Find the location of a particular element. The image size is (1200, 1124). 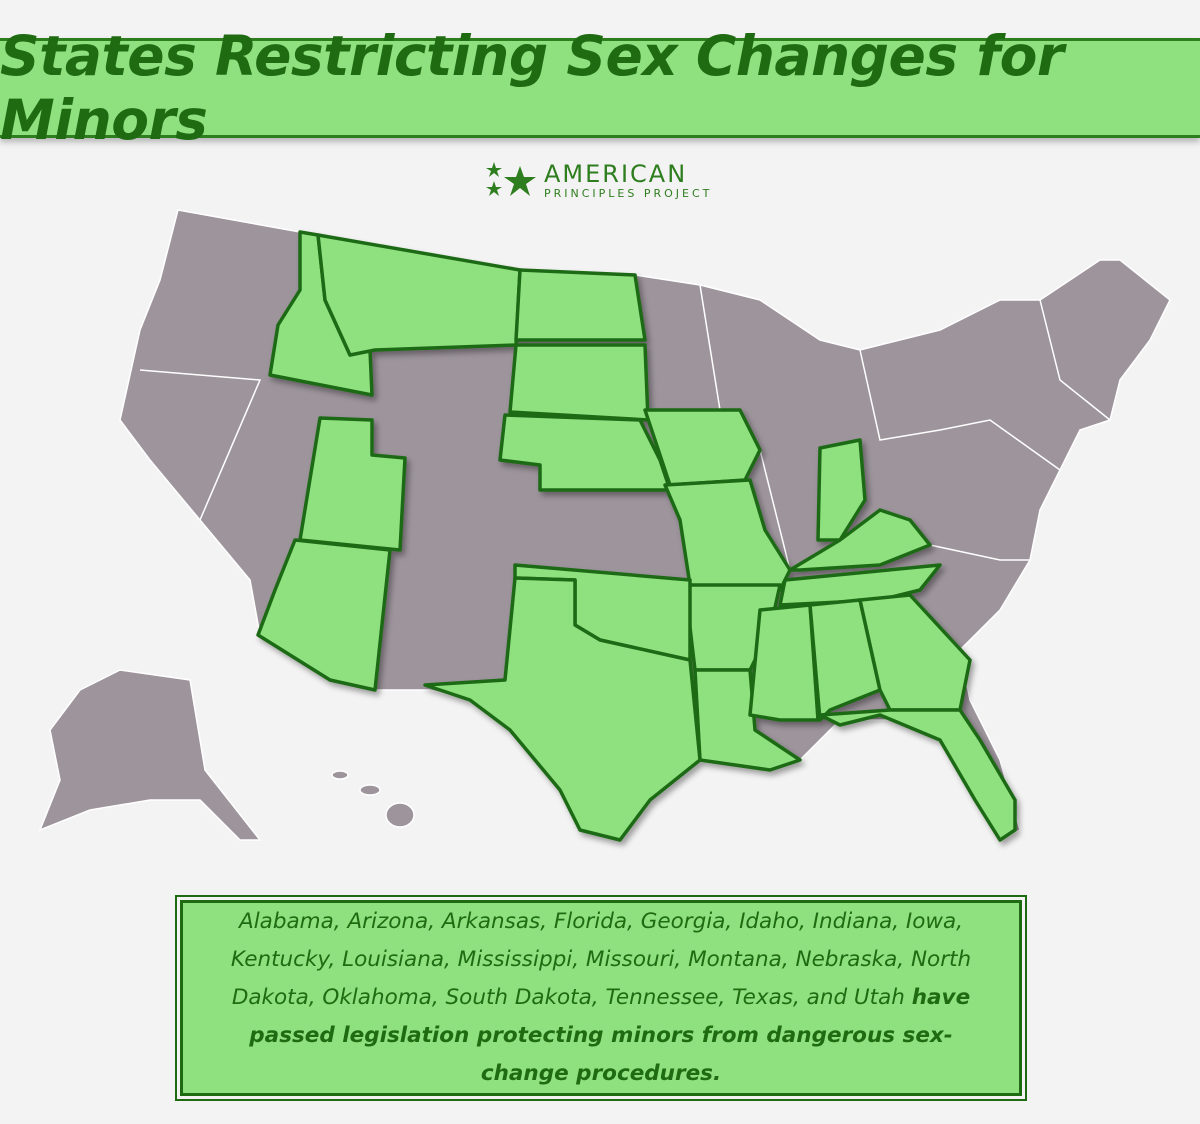

north-dakota is located at coordinates (580, 305).